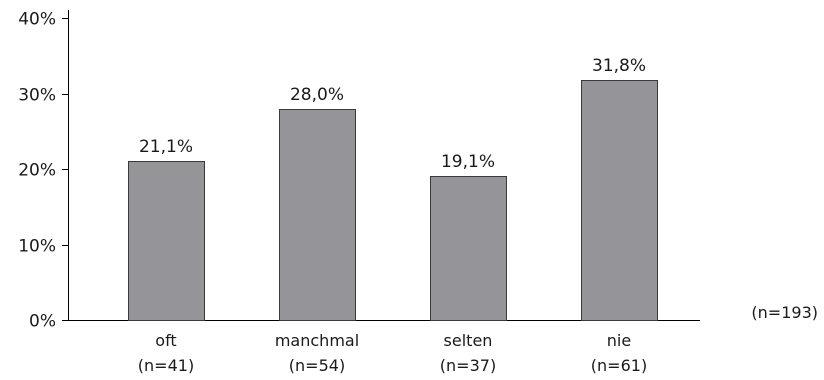  What do you see at coordinates (317, 215) in the screenshot?
I see `bar-manchmal` at bounding box center [317, 215].